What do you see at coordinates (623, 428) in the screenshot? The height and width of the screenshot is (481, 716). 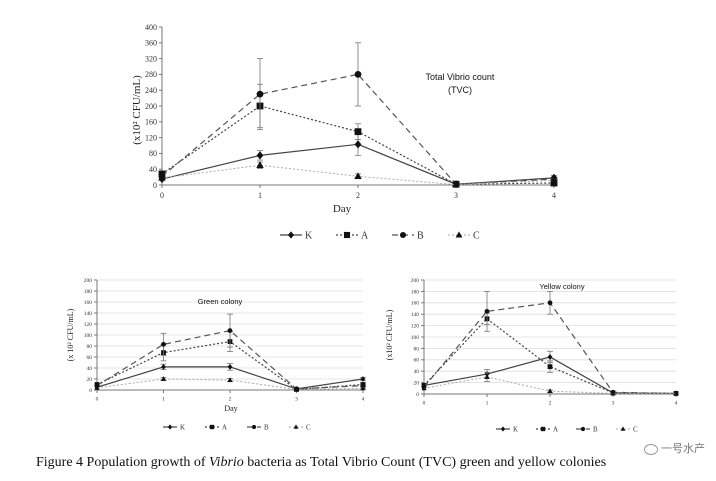 I see `legend-marker-C` at bounding box center [623, 428].